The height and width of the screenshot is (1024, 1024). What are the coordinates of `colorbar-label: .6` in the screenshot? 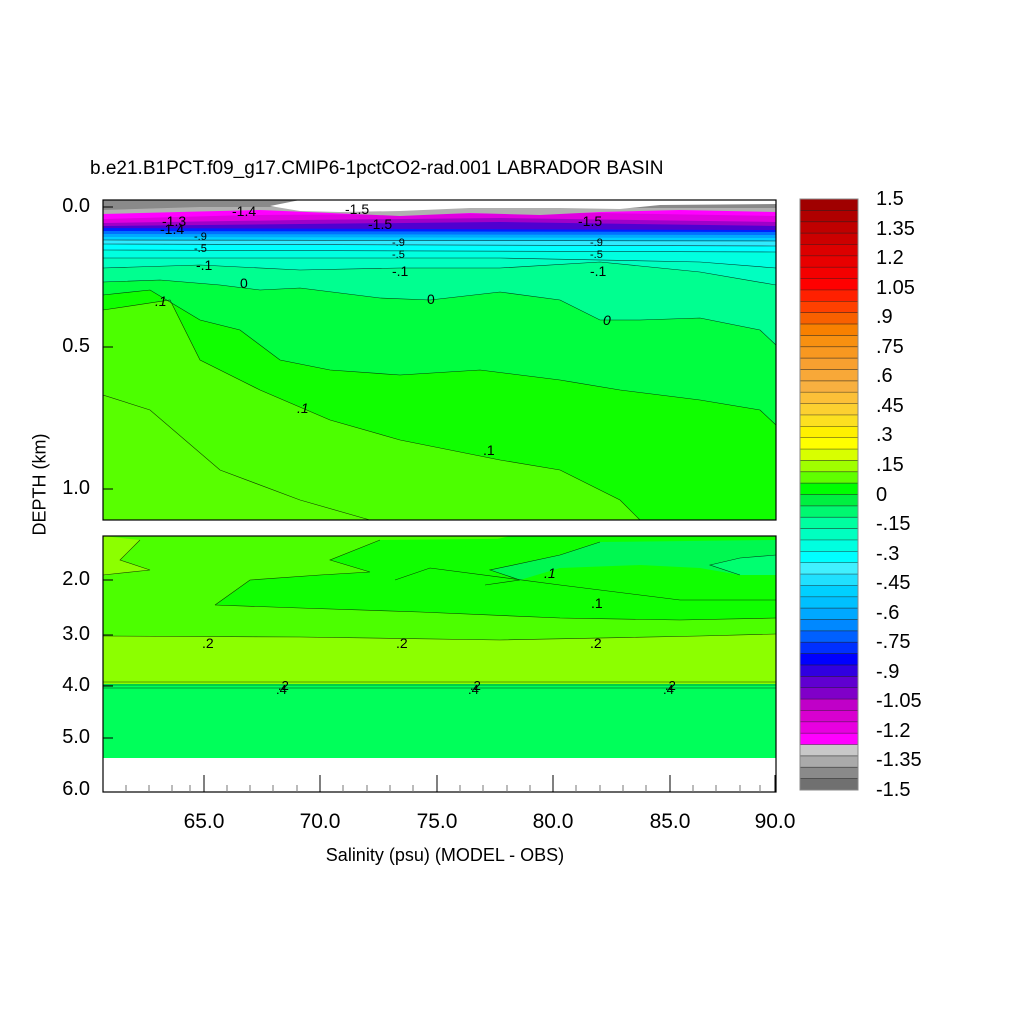 It's located at (884, 376).